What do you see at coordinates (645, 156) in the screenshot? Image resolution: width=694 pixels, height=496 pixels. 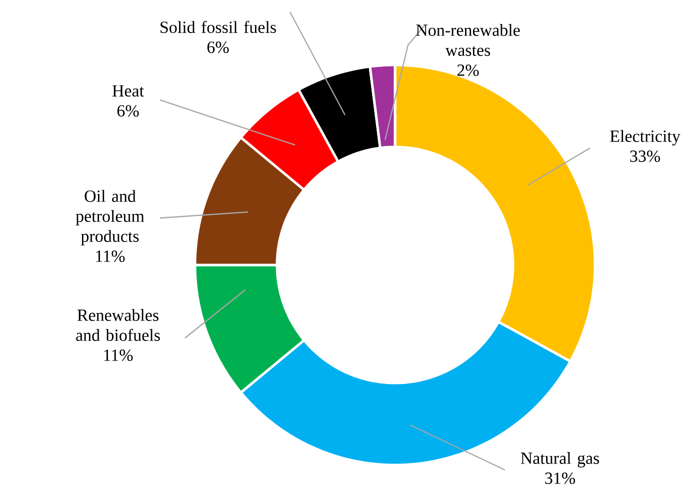 I see `data-label: 33%` at bounding box center [645, 156].